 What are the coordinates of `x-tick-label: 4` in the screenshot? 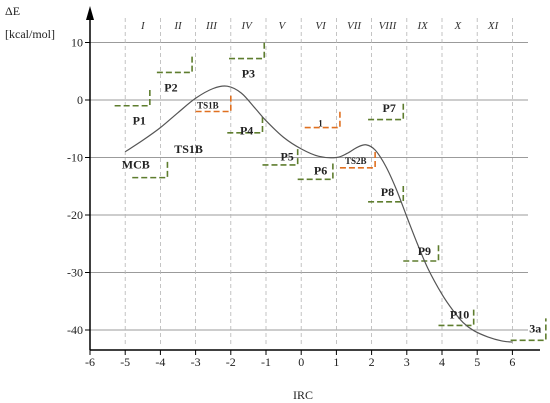 It's located at (442, 362).